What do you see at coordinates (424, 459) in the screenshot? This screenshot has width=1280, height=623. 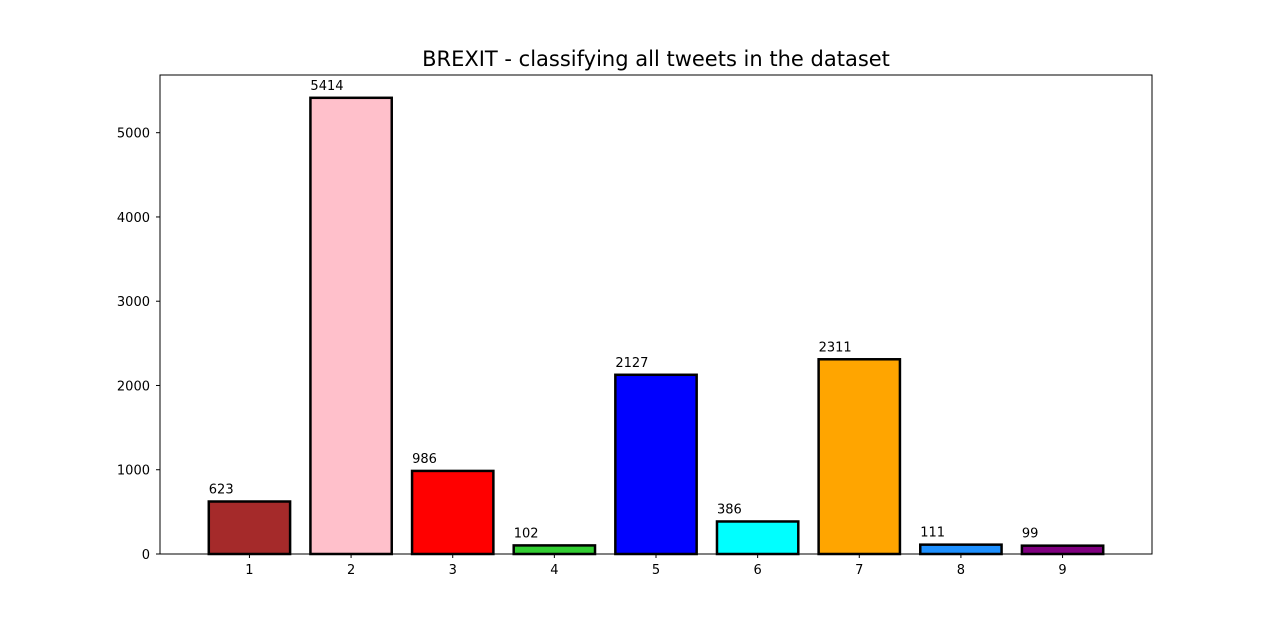 I see `data-label-3: 986` at bounding box center [424, 459].